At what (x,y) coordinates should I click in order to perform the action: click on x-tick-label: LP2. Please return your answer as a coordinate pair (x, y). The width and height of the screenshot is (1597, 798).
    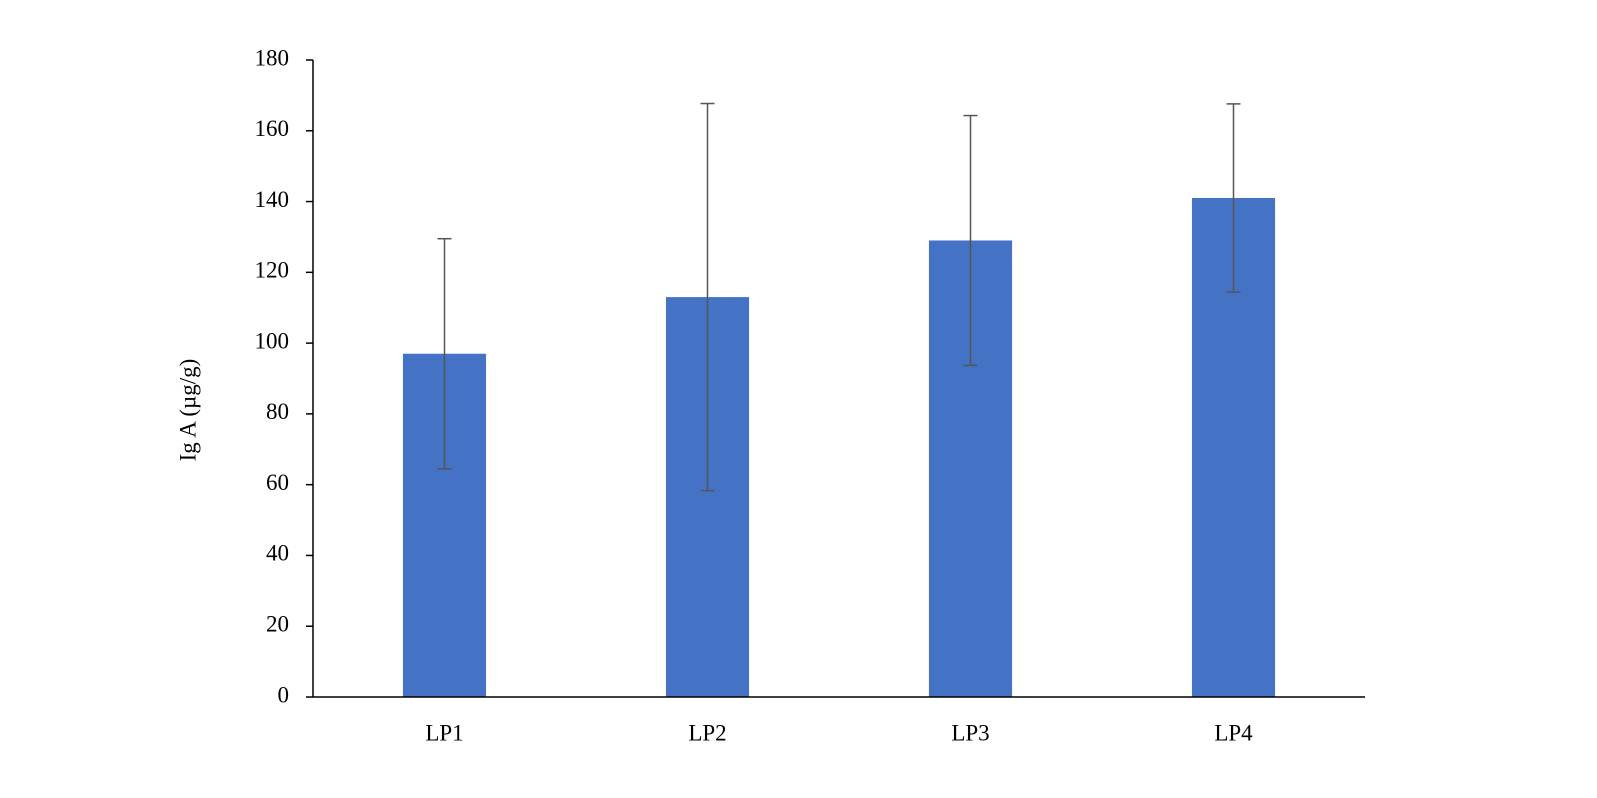
    Looking at the image, I should click on (707, 732).